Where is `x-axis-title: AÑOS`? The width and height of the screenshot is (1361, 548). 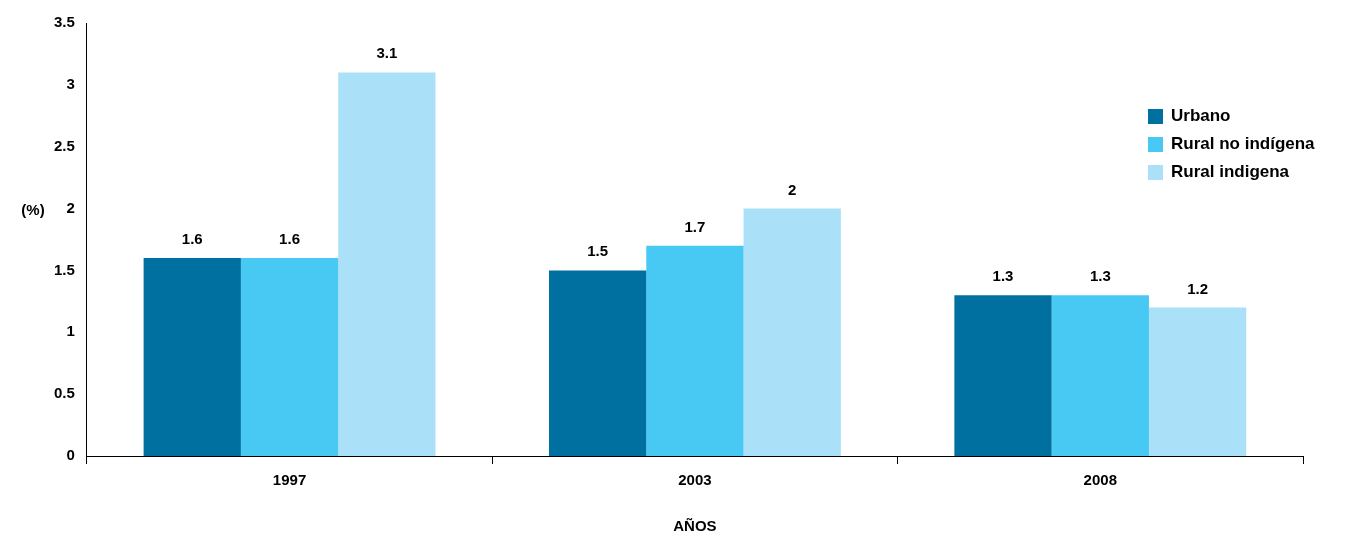
x-axis-title: AÑOS is located at coordinates (695, 526).